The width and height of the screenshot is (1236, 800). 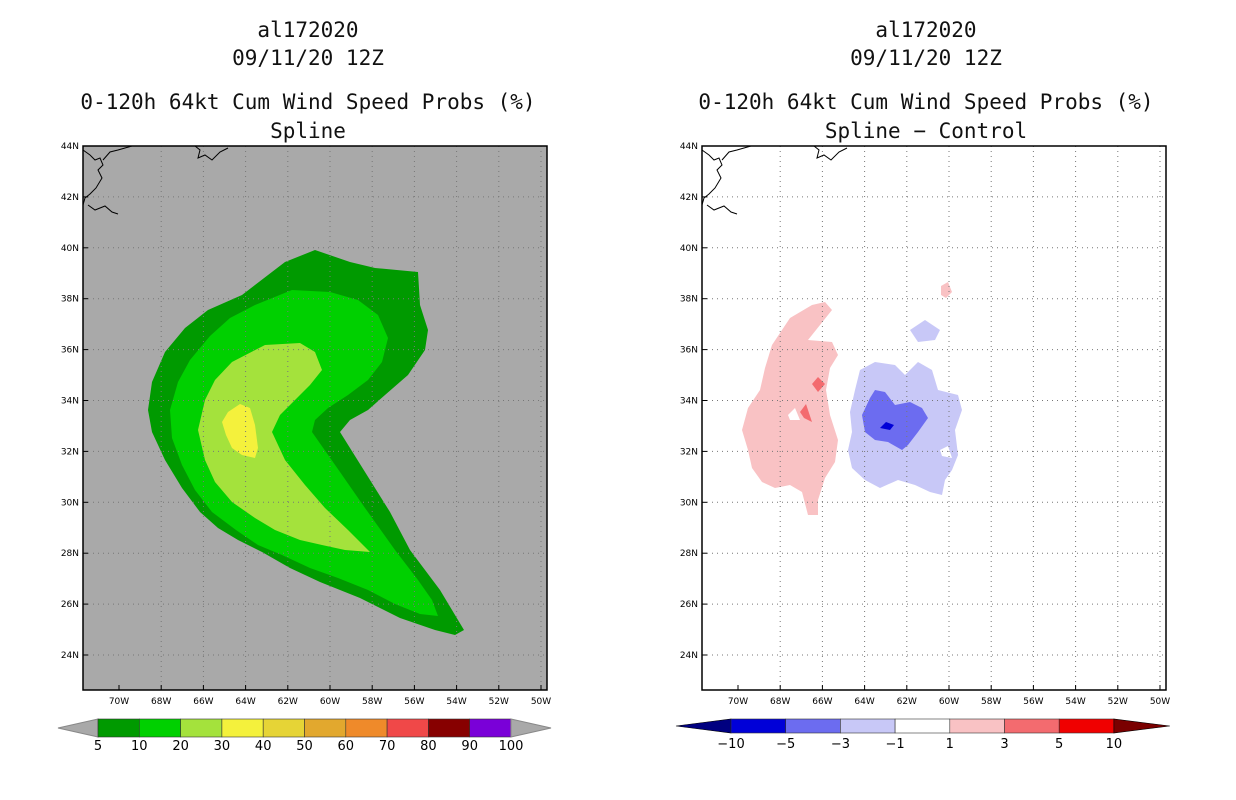 What do you see at coordinates (346, 746) in the screenshot?
I see `left-cbar-label: 60` at bounding box center [346, 746].